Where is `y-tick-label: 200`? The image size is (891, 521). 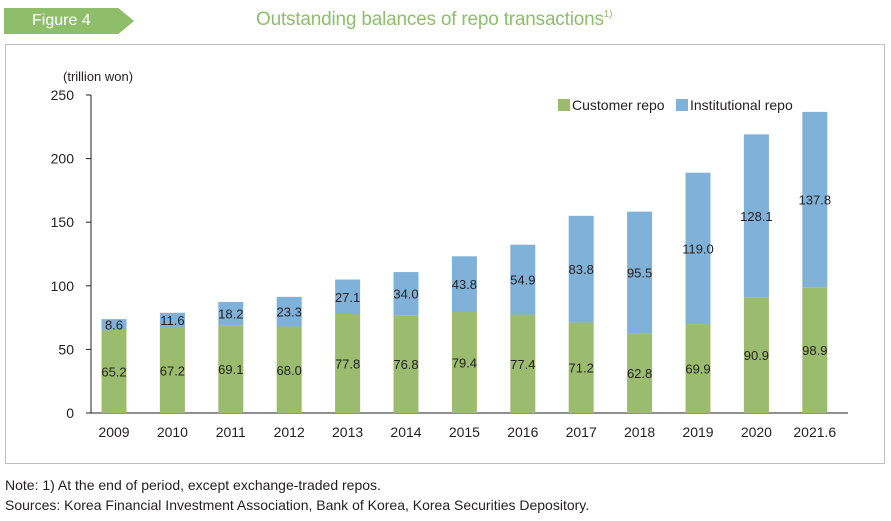 y-tick-label: 200 is located at coordinates (63, 159).